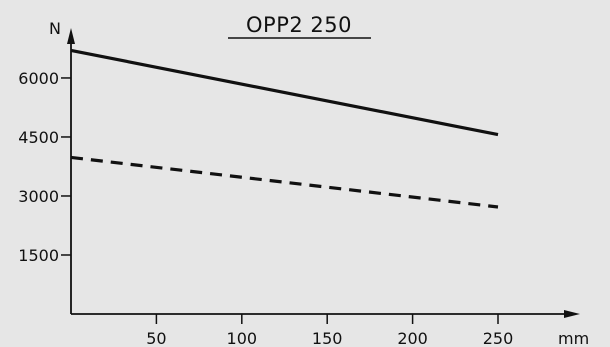  What do you see at coordinates (55, 28) in the screenshot?
I see `y-axis-label: N` at bounding box center [55, 28].